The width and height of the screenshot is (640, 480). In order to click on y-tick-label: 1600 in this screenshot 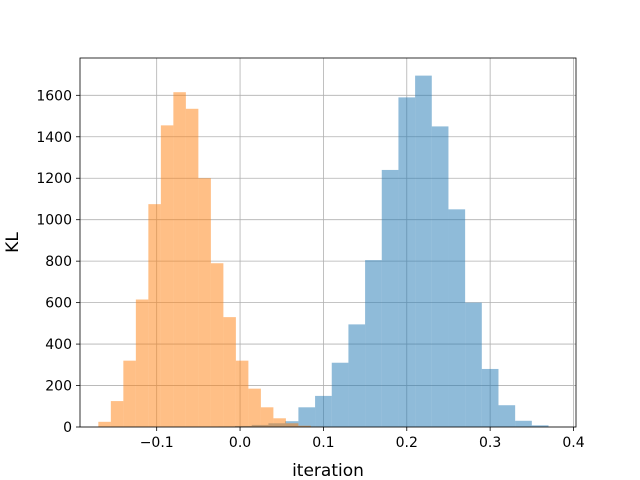, I will do `click(54, 96)`.